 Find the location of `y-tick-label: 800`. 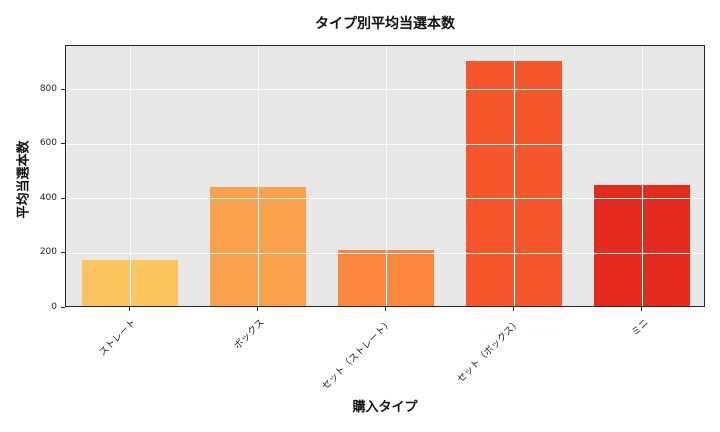

y-tick-label: 800 is located at coordinates (48, 88).